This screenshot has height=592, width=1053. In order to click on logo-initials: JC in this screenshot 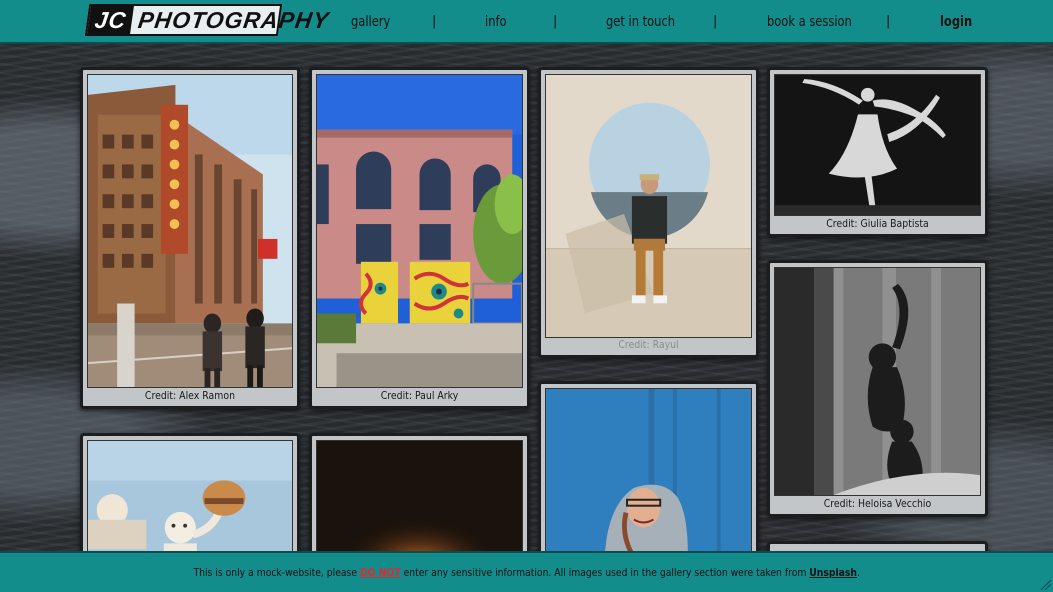, I will do `click(111, 20)`.